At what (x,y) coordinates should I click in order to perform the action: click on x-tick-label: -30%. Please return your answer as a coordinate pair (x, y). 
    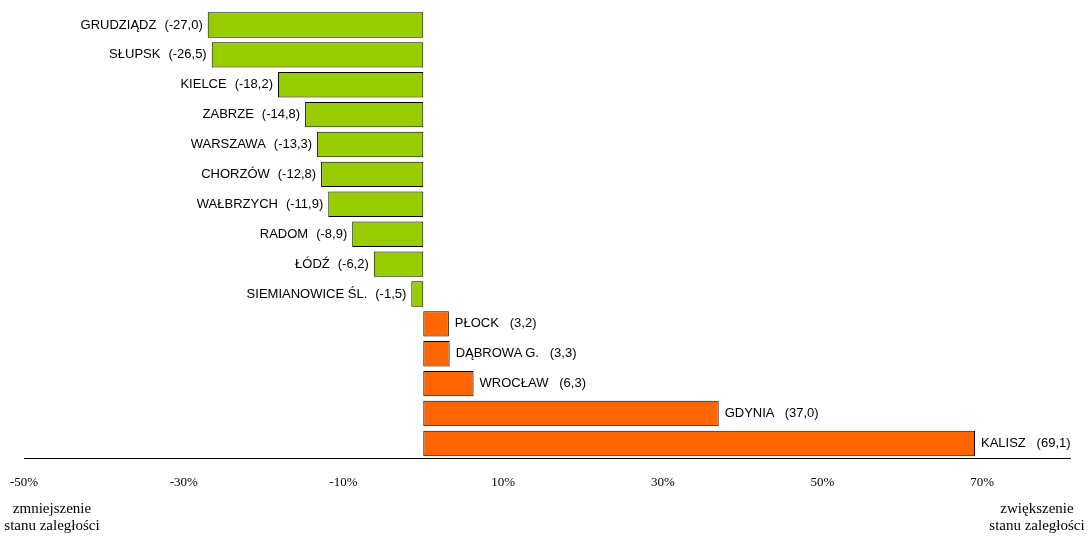
    Looking at the image, I should click on (183, 481).